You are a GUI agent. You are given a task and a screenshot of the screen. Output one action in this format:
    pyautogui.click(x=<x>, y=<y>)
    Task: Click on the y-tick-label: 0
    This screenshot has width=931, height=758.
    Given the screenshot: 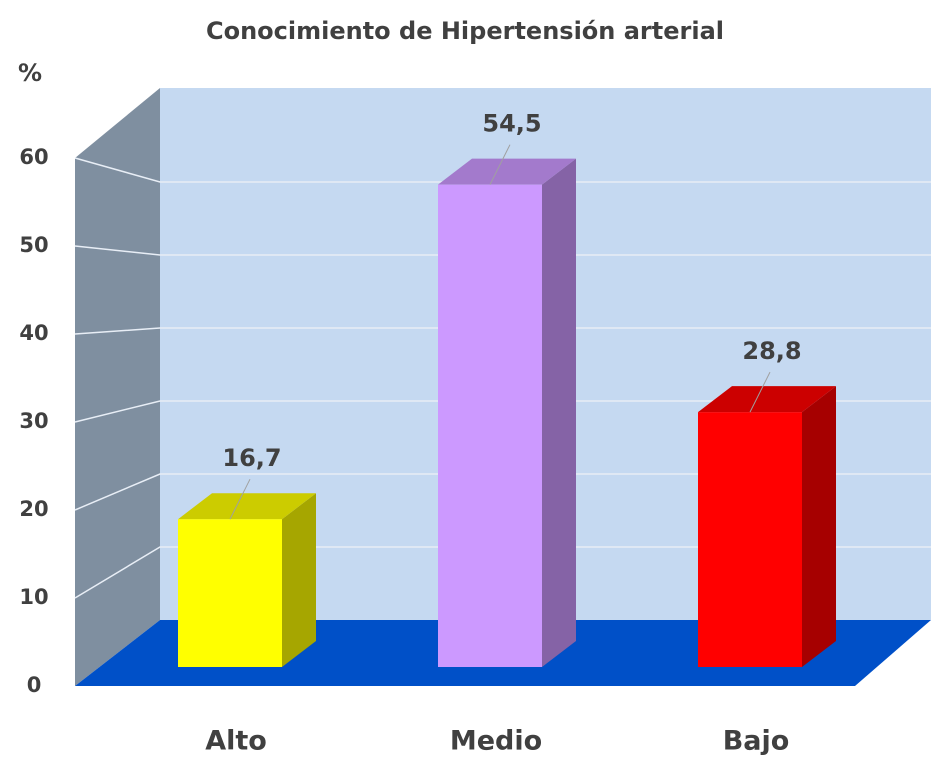 What is the action you would take?
    pyautogui.click(x=34, y=685)
    